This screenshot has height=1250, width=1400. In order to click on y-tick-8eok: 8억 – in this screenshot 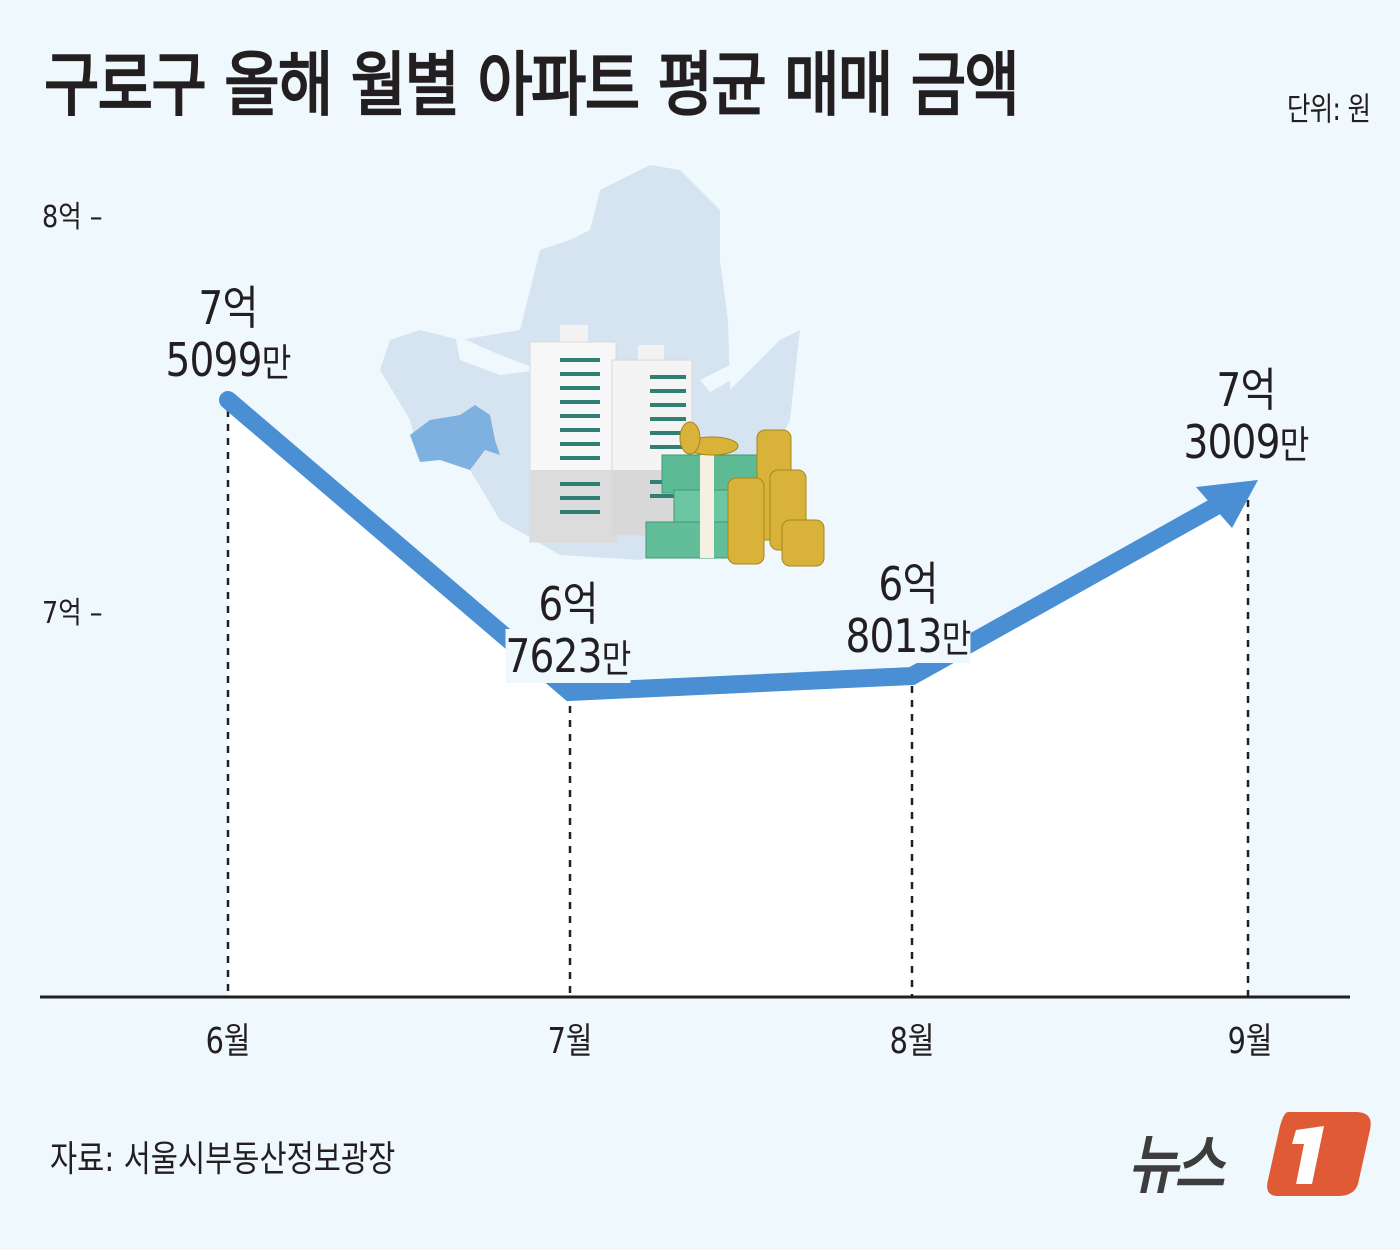, I will do `click(72, 217)`.